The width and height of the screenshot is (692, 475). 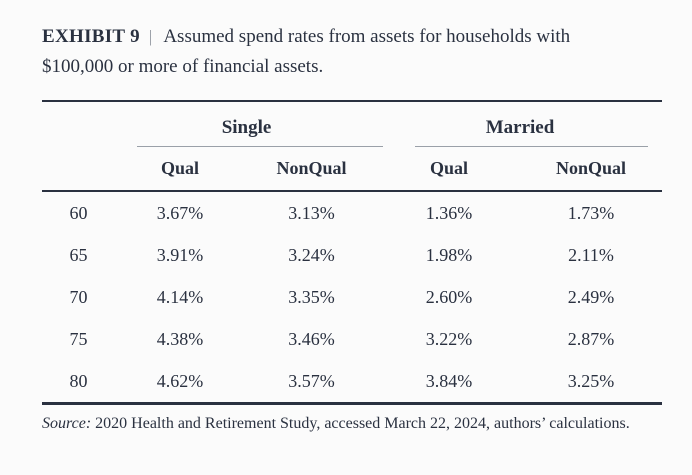 What do you see at coordinates (352, 297) in the screenshot?
I see `table-row-age-70: 70 4.14% 3.35% 2.60% 2.49%` at bounding box center [352, 297].